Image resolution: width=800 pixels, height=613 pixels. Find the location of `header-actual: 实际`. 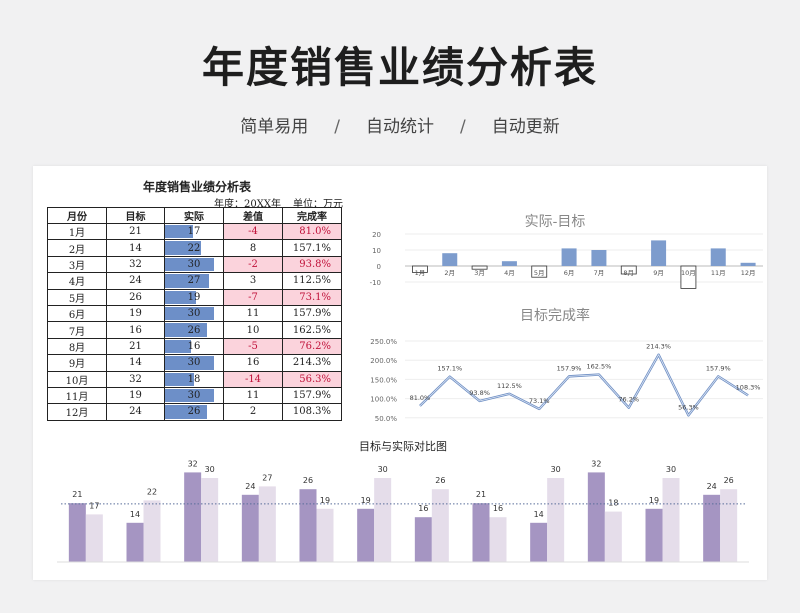

header-actual: 实际 is located at coordinates (194, 215).